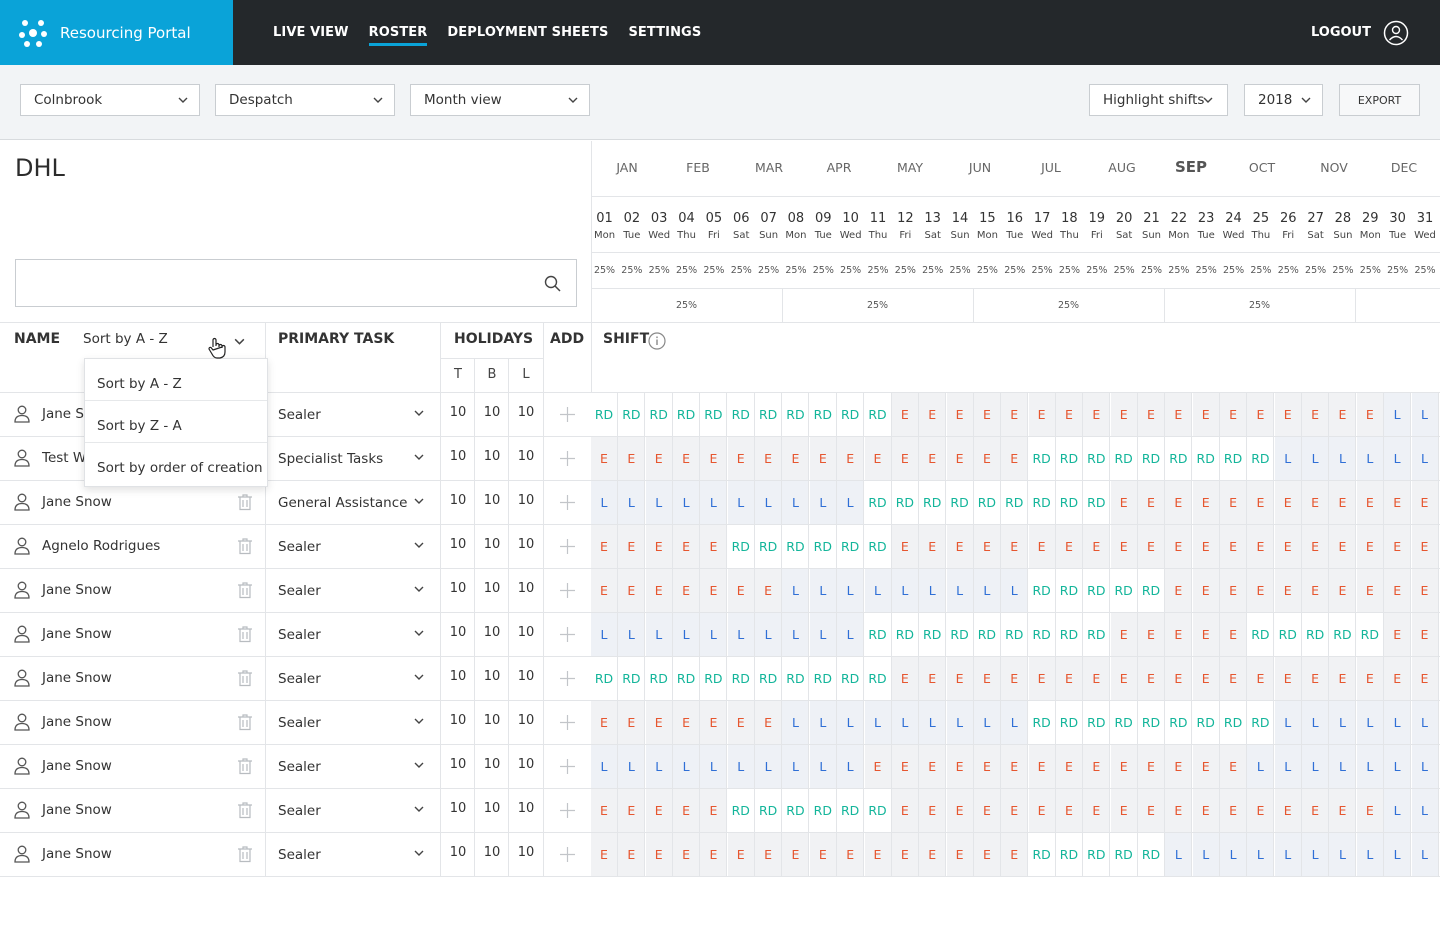 The image size is (1440, 937). What do you see at coordinates (500, 100) in the screenshot?
I see `view-select: Month view` at bounding box center [500, 100].